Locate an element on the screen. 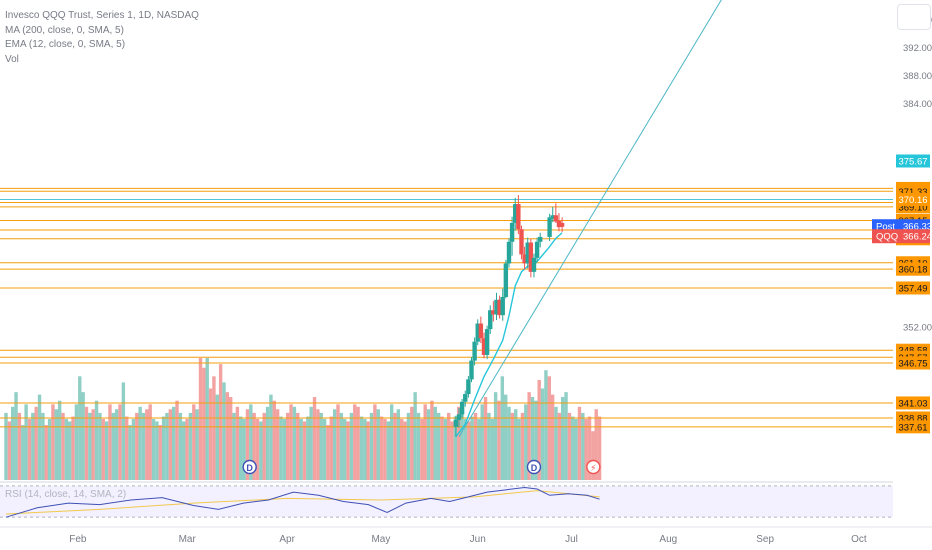  volume-indicator-label: Vol is located at coordinates (12, 59).